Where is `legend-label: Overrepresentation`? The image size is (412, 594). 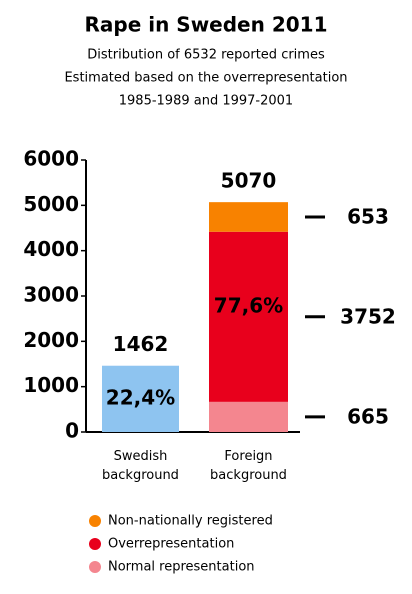
legend-label: Overrepresentation is located at coordinates (171, 544).